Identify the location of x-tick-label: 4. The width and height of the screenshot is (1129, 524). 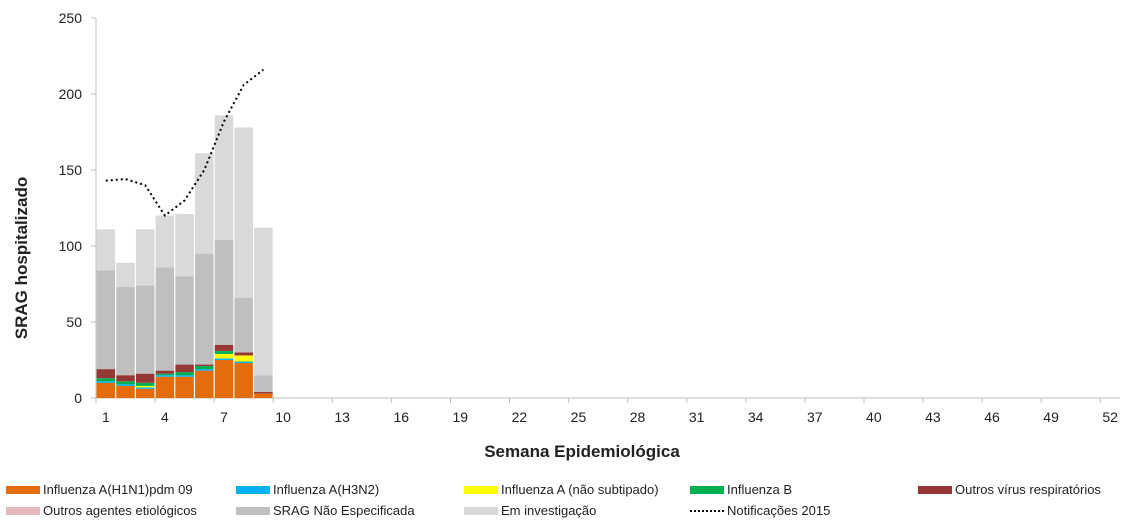
(165, 417).